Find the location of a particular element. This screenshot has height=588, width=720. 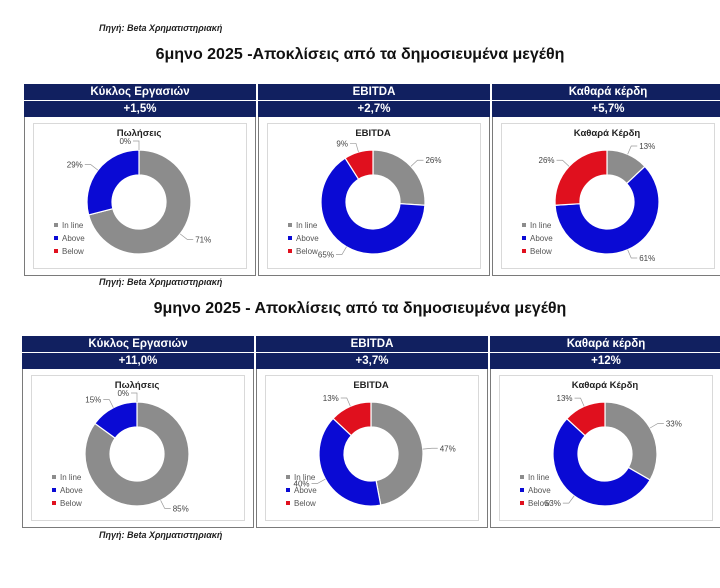

panel-body: Καθαρά Κέρδη 13% 61% 26% In line Above Below is located at coordinates (606, 196).